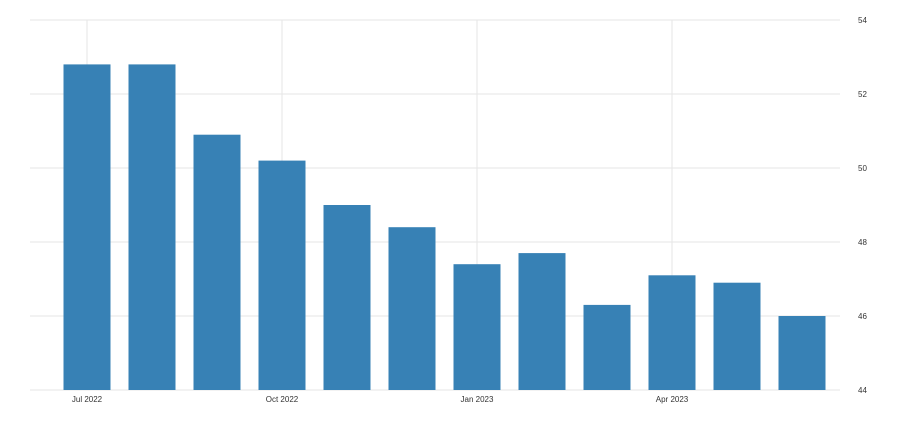 This screenshot has width=913, height=425. I want to click on x-tick-label: Jul 2022, so click(87, 399).